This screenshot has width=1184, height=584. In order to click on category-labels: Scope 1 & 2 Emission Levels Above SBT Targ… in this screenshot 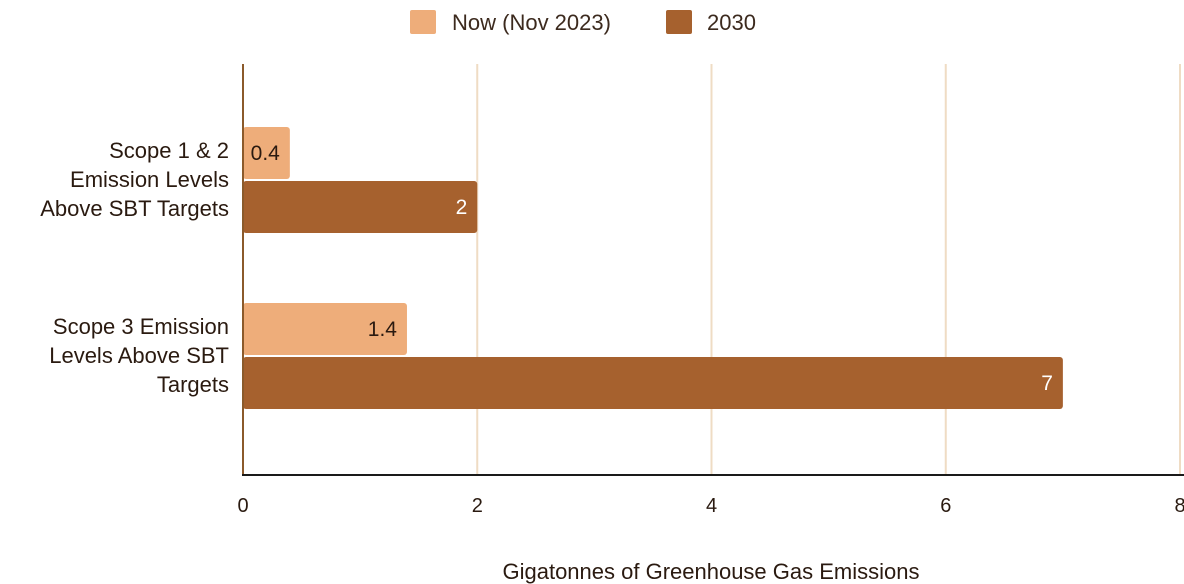, I will do `click(134, 267)`.